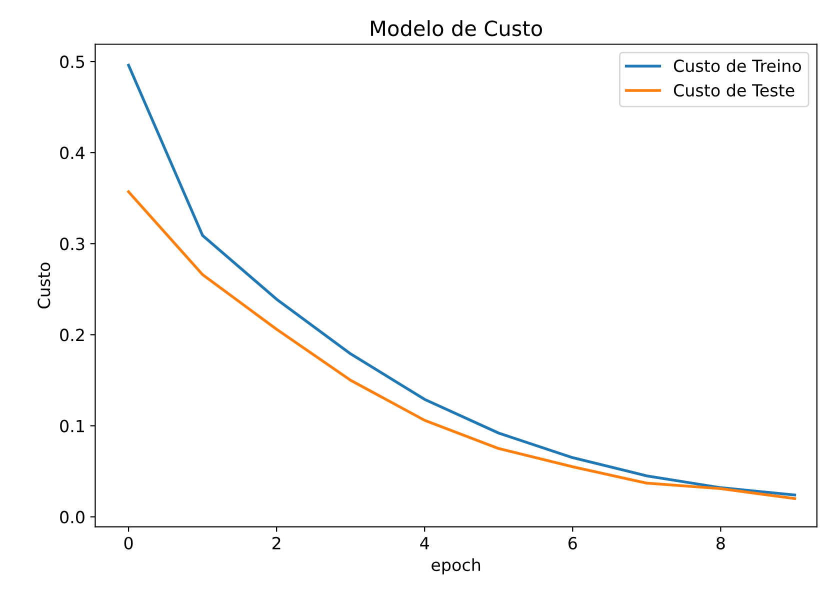  Describe the element at coordinates (72, 517) in the screenshot. I see `y-tick-label: 0.0` at that location.